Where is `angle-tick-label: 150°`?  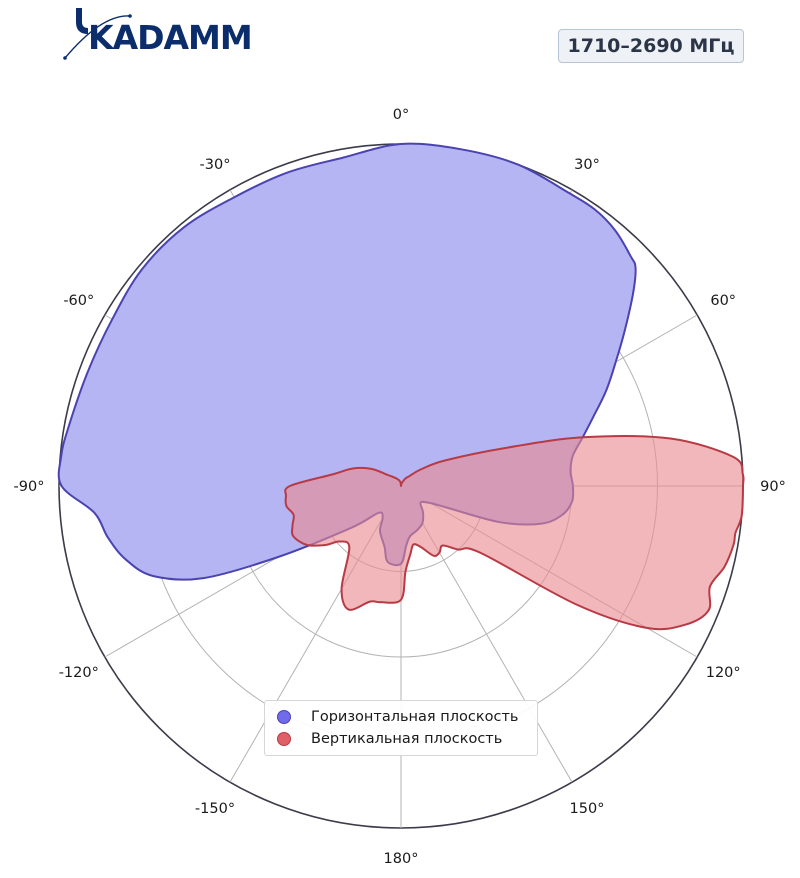
angle-tick-label: 150° is located at coordinates (587, 809).